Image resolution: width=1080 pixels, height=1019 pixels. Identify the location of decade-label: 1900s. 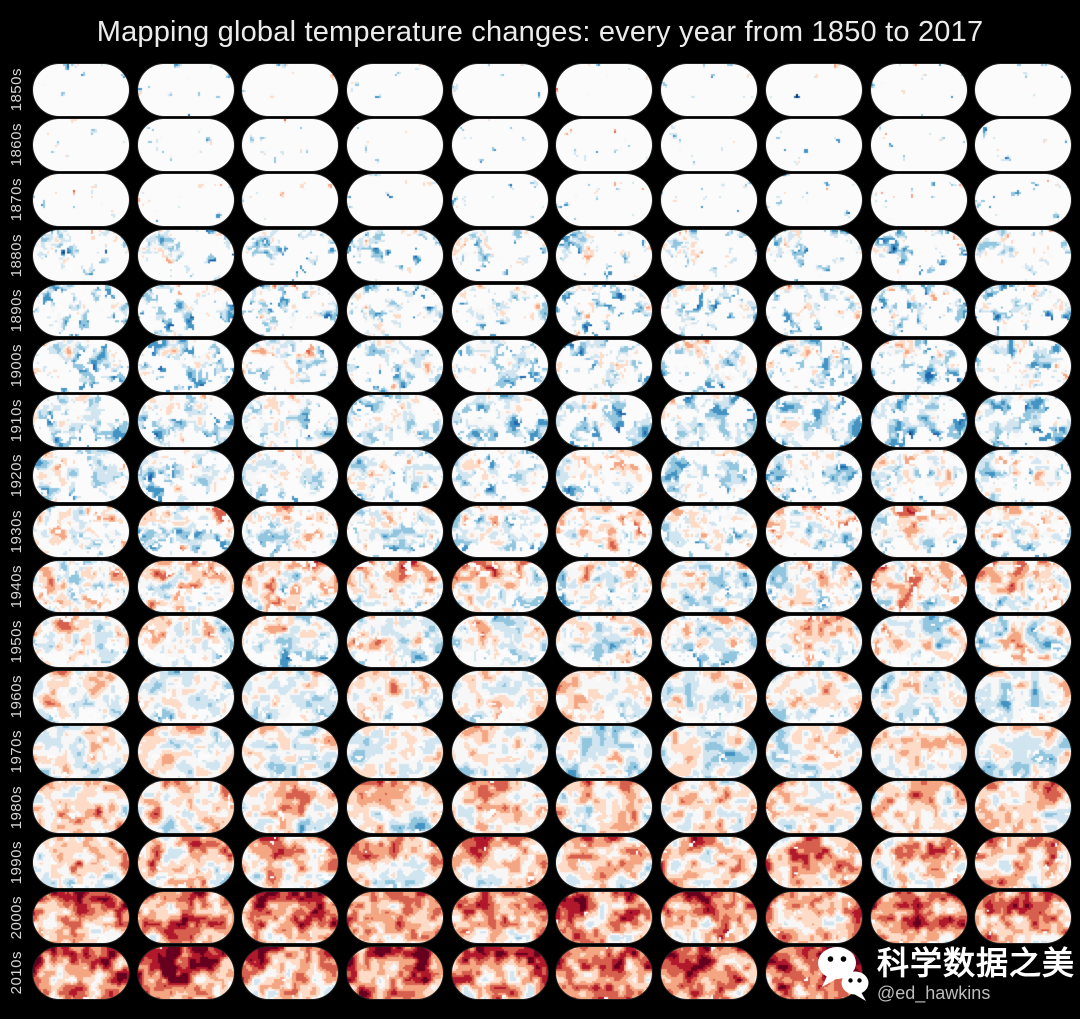
(16, 366).